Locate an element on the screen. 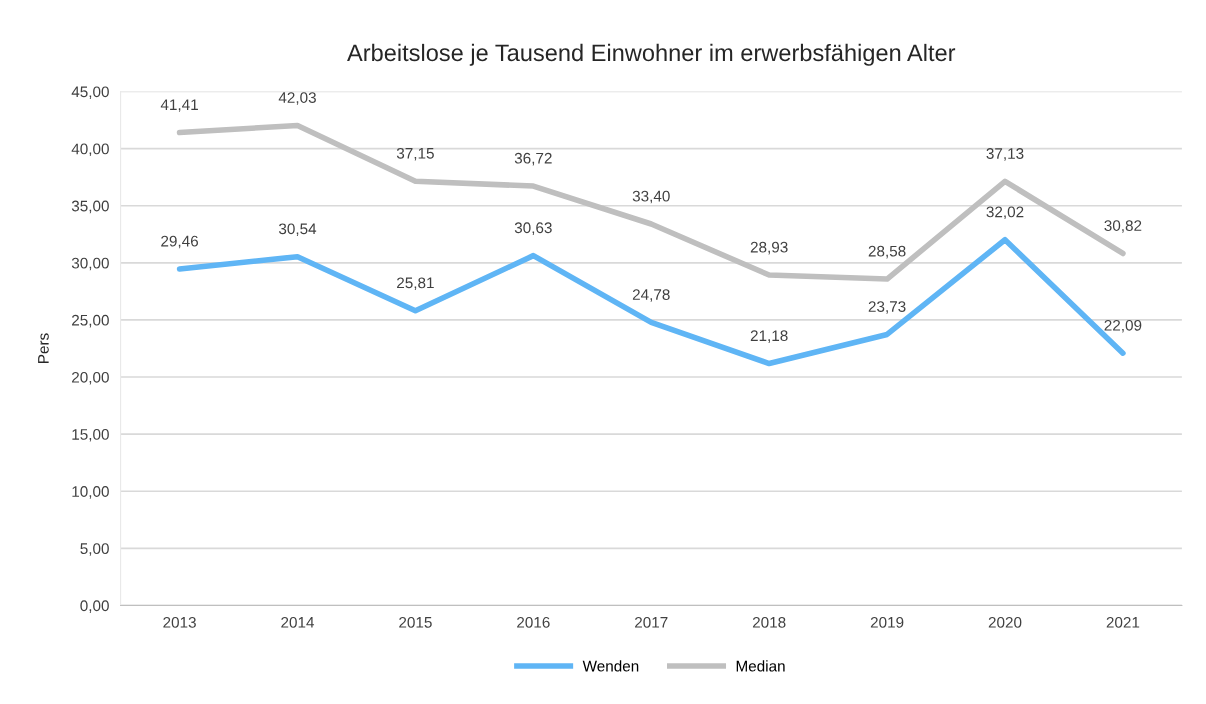 The width and height of the screenshot is (1206, 704). y-tick-label: 5,00 is located at coordinates (94, 549).